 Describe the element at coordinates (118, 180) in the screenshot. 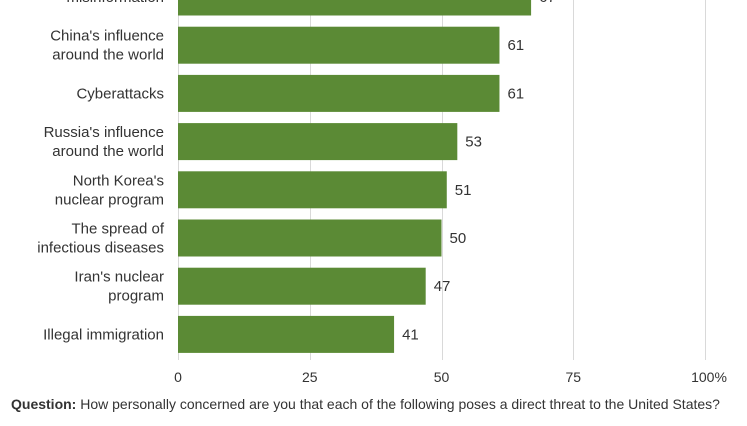

I see `category-label-line: North Korea's` at that location.